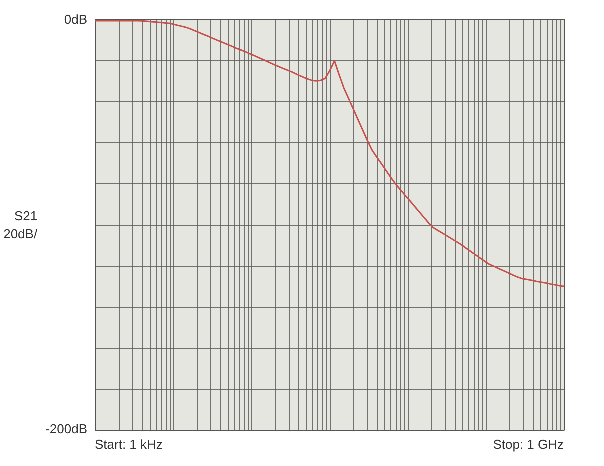 This screenshot has width=604, height=466. I want to click on text: Stop: 1 GHz, so click(528, 445).